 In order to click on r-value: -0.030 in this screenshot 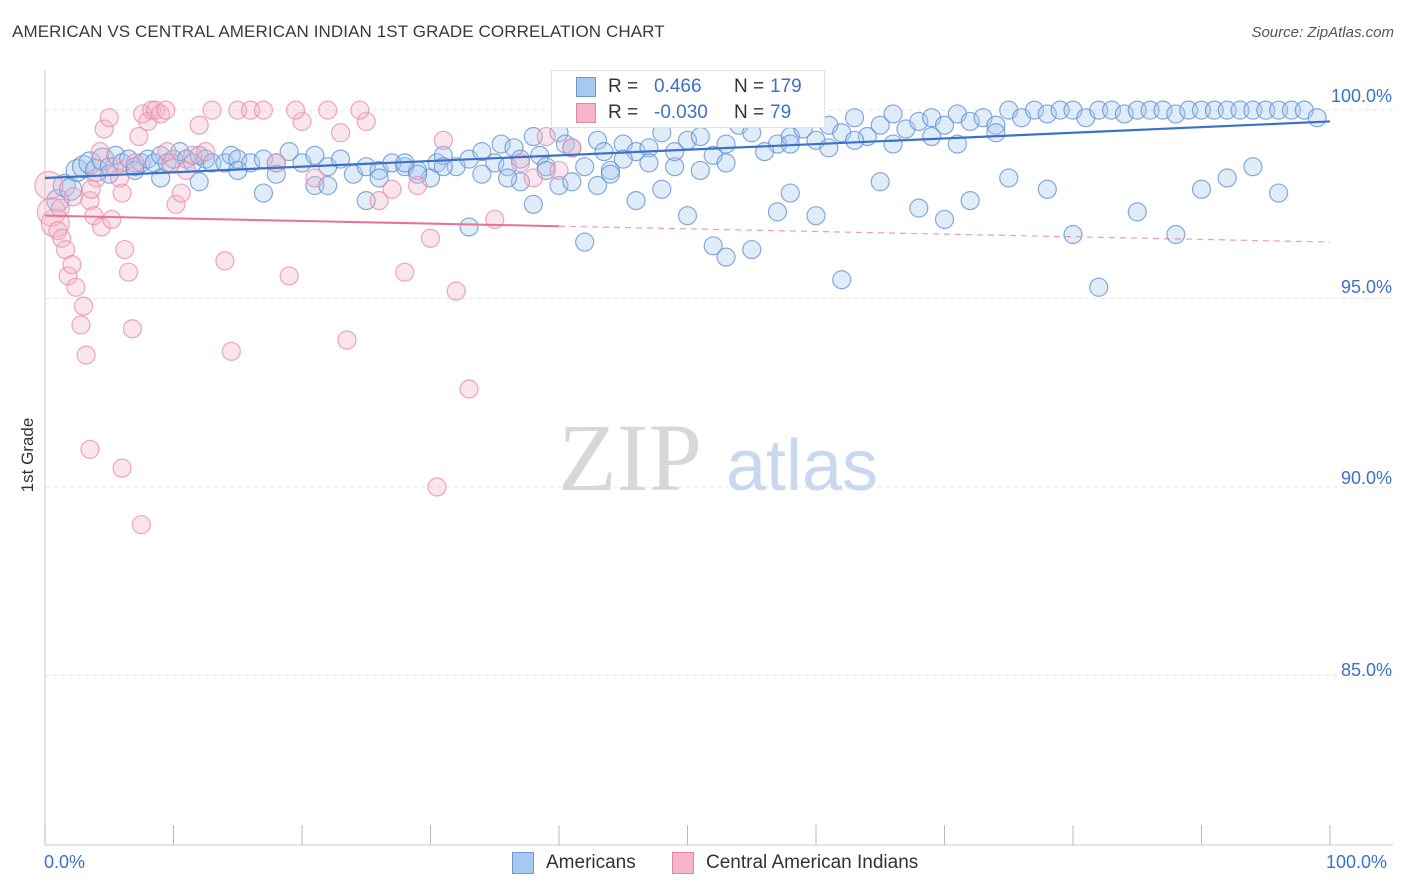, I will do `click(681, 112)`.